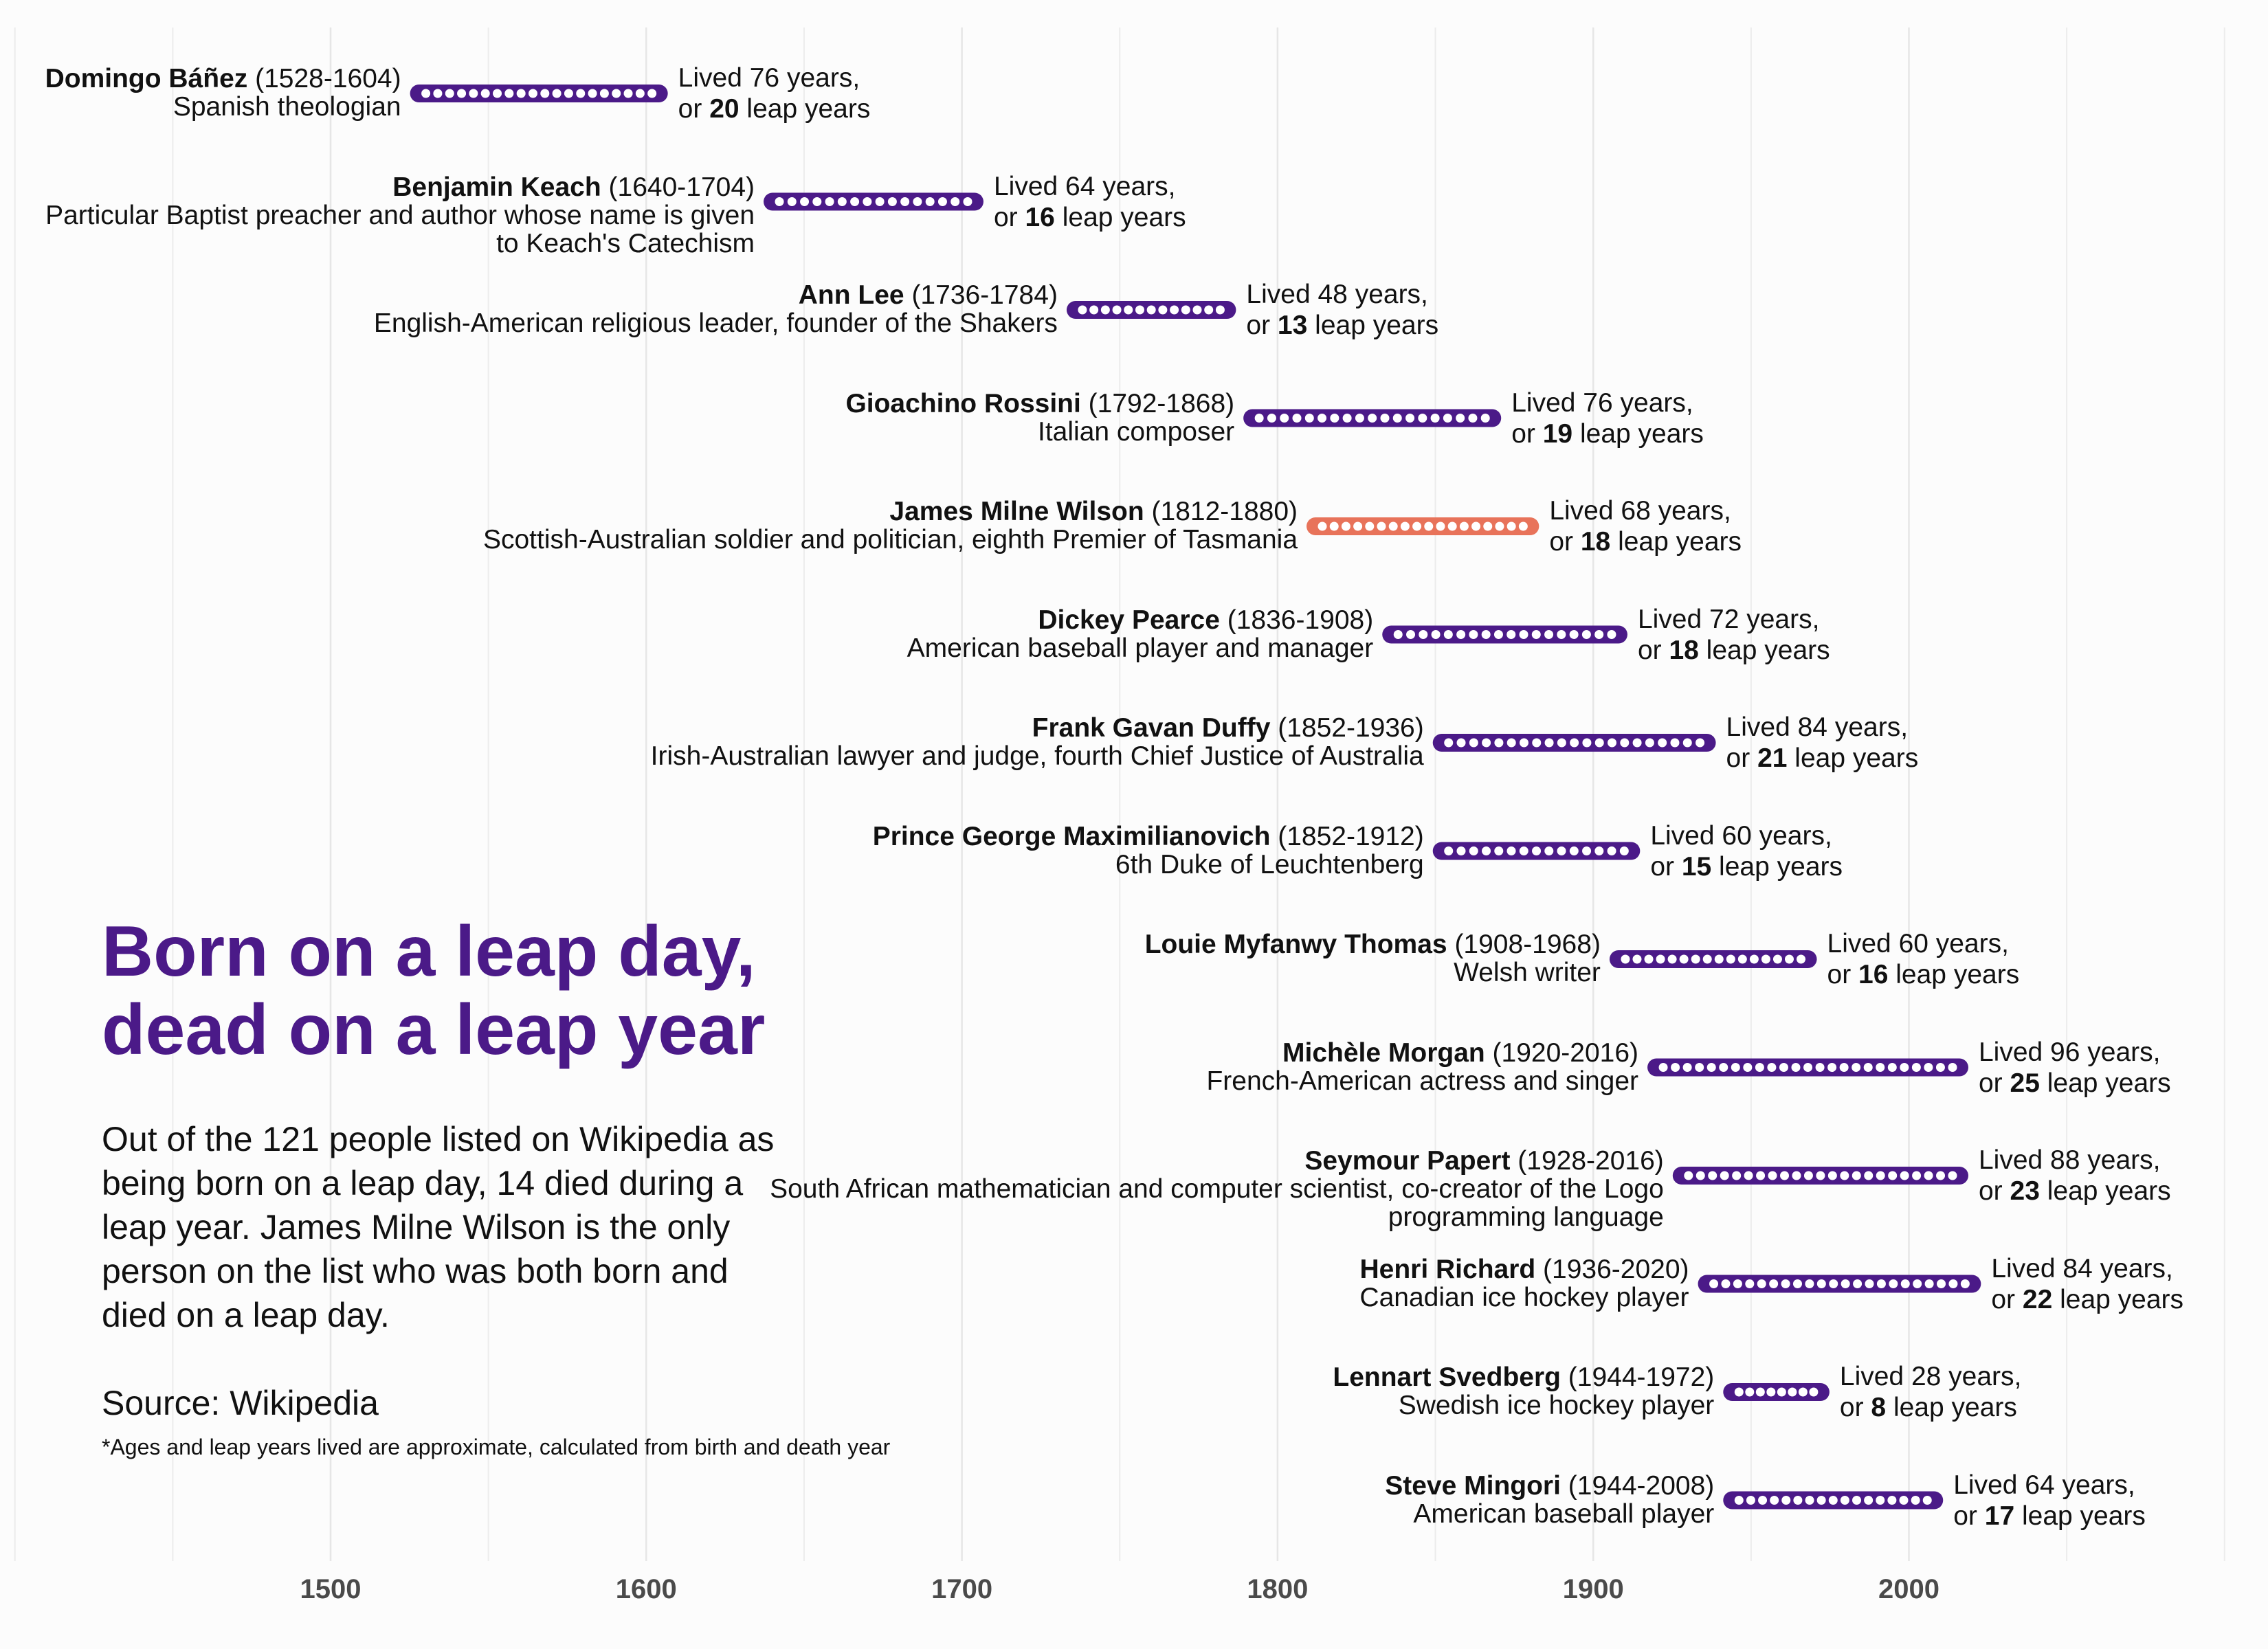 This screenshot has height=1649, width=2268. I want to click on person-name: Louie Myfanwy Thomas, so click(1295, 944).